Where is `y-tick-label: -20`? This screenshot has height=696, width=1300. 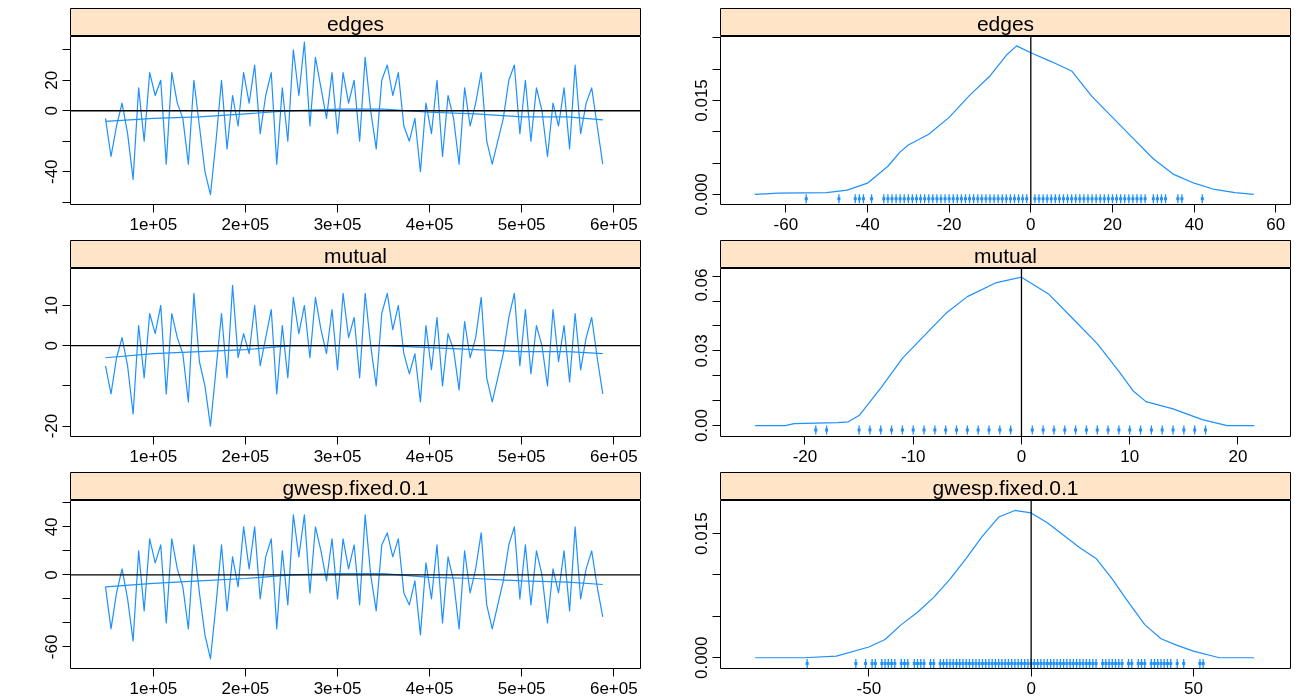 y-tick-label: -20 is located at coordinates (52, 426).